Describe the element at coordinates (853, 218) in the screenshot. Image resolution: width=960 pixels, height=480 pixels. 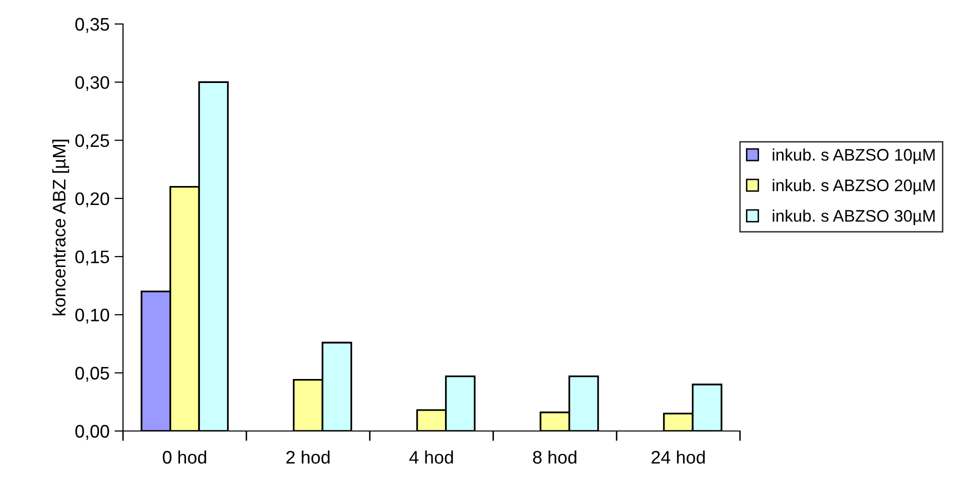
I see `legend-label: inkub. s ABZSO 30µM` at that location.